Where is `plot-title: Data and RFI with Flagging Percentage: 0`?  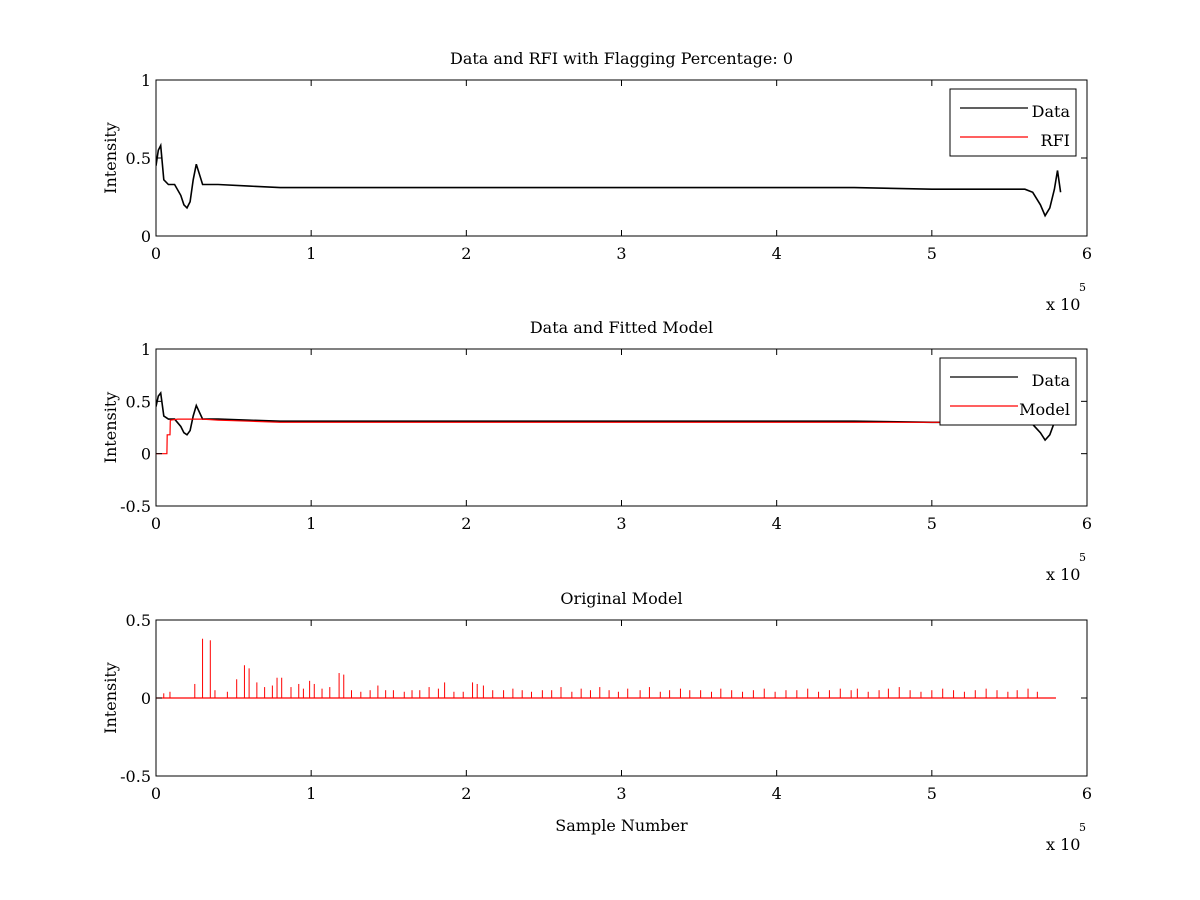
plot-title: Data and RFI with Flagging Percentage: 0 is located at coordinates (621, 58).